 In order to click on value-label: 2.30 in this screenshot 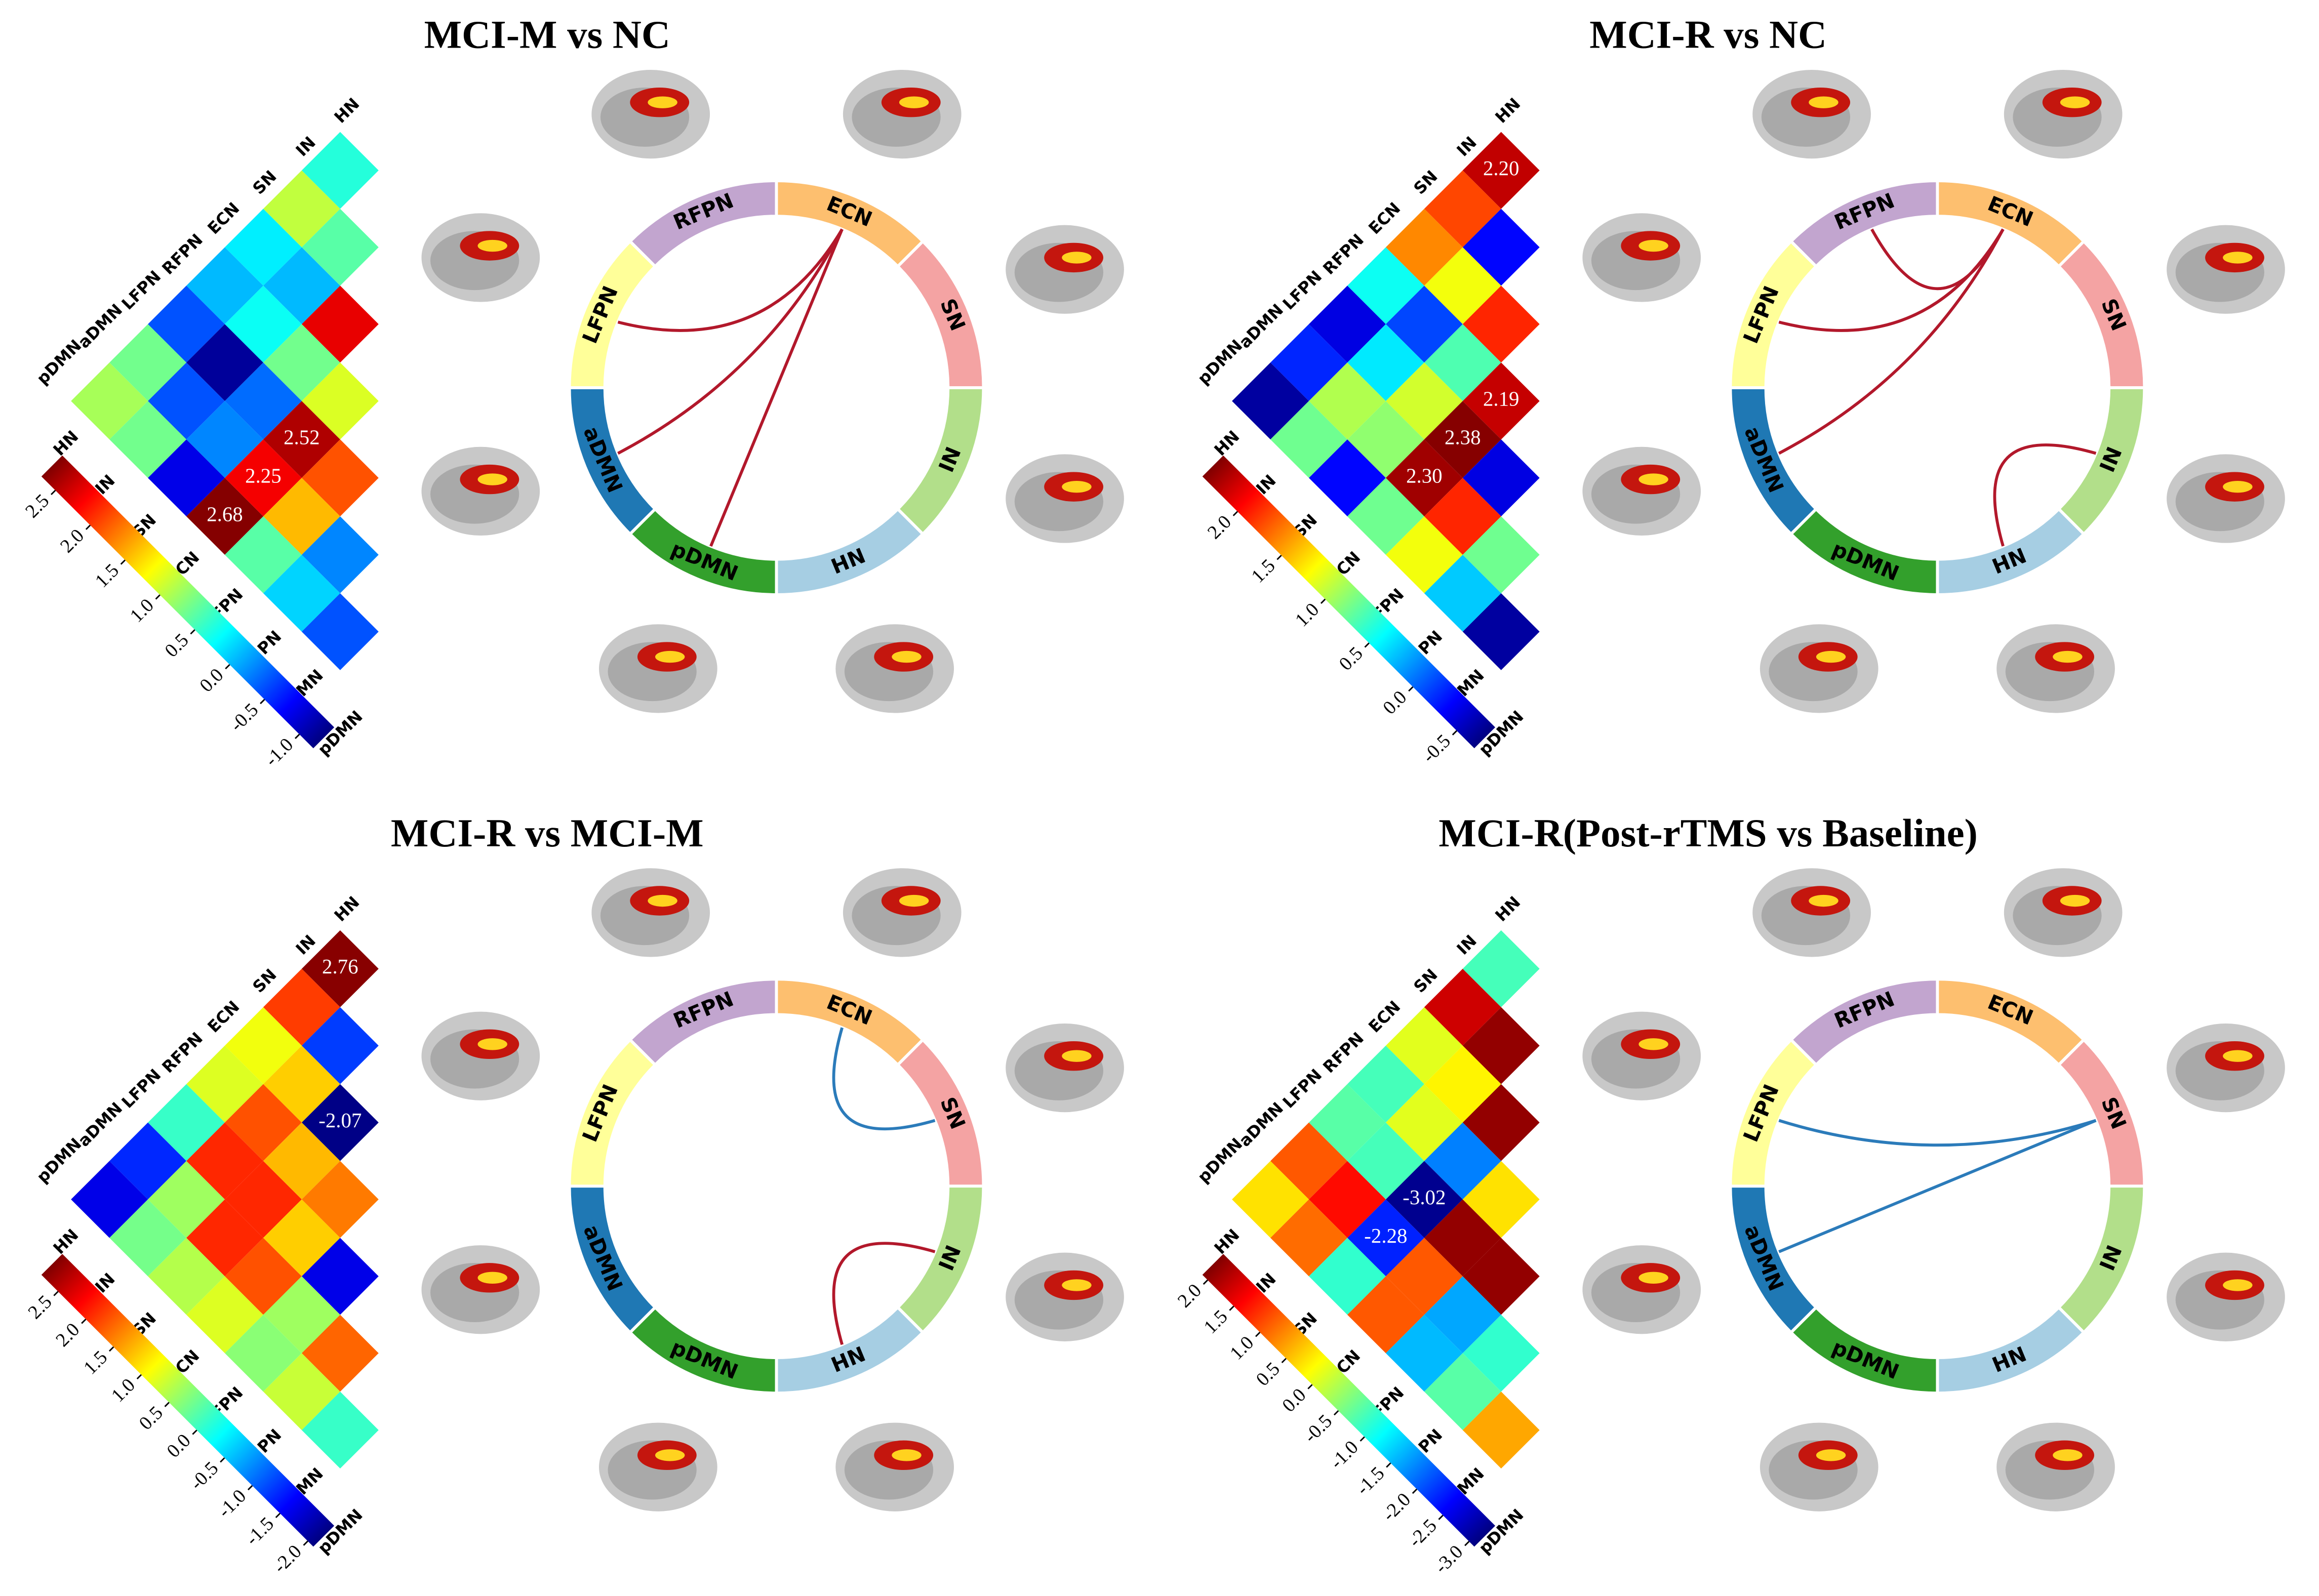, I will do `click(1425, 476)`.